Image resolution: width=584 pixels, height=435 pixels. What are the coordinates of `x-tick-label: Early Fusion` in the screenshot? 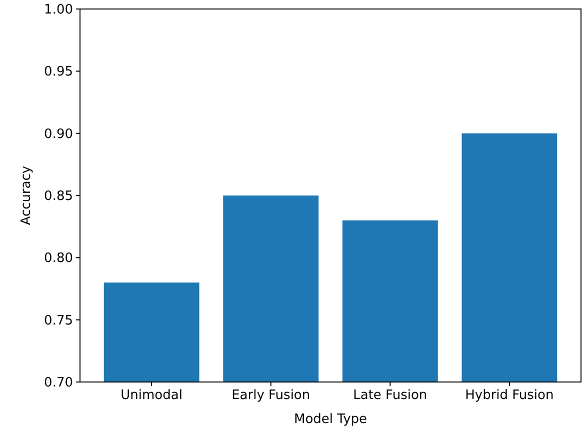 It's located at (271, 395).